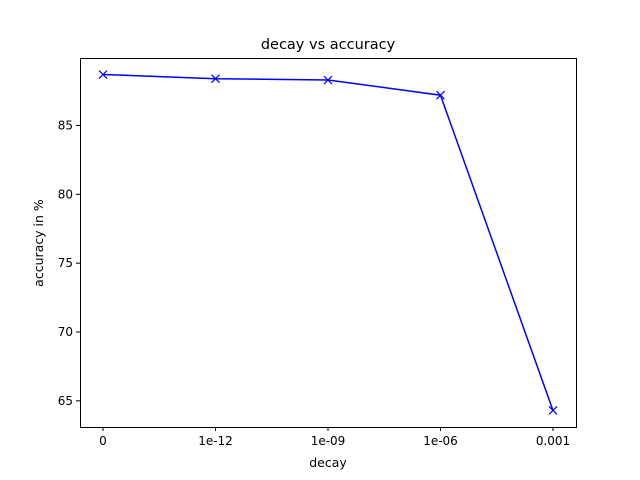 This screenshot has height=480, width=640. I want to click on y-tick-label: 65, so click(65, 401).